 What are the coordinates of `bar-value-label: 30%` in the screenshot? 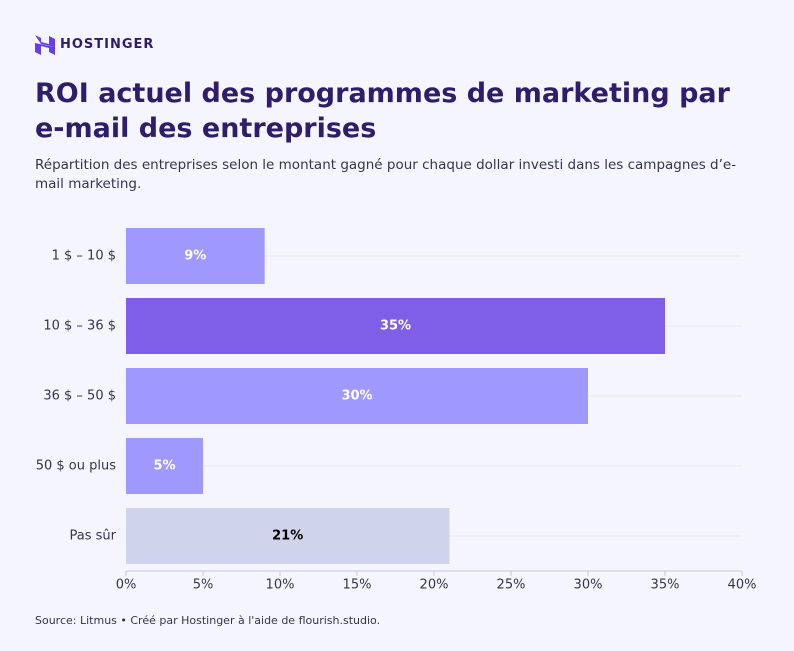 It's located at (356, 396).